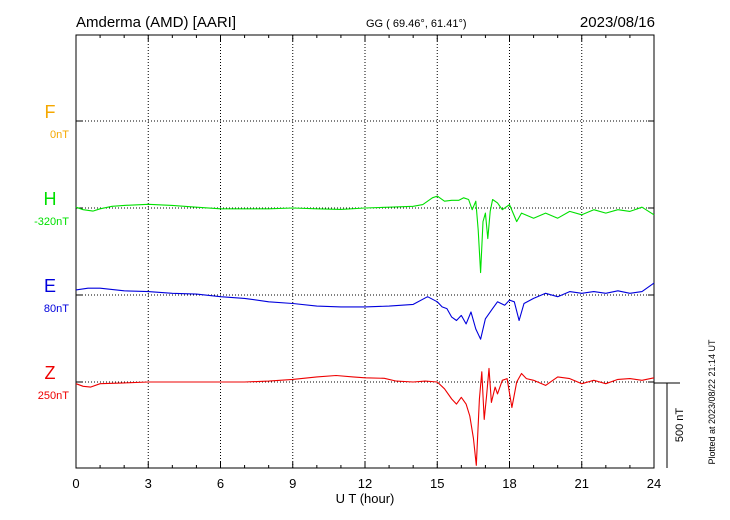 This screenshot has height=520, width=730. What do you see at coordinates (437, 483) in the screenshot?
I see `x-tick-label: 15` at bounding box center [437, 483].